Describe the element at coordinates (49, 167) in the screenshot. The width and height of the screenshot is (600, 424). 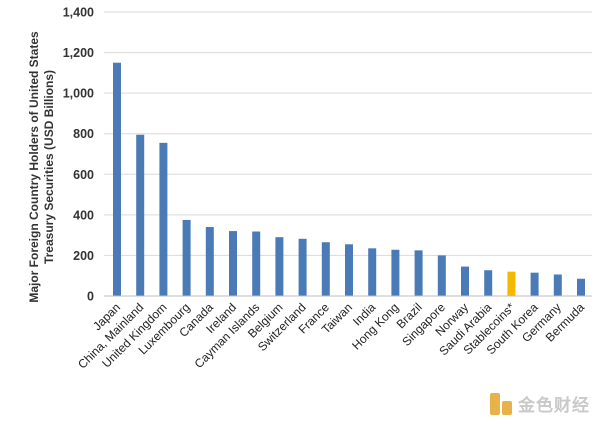
I see `y-axis-label-line-2: Treasury Securities (USD Billions)` at that location.